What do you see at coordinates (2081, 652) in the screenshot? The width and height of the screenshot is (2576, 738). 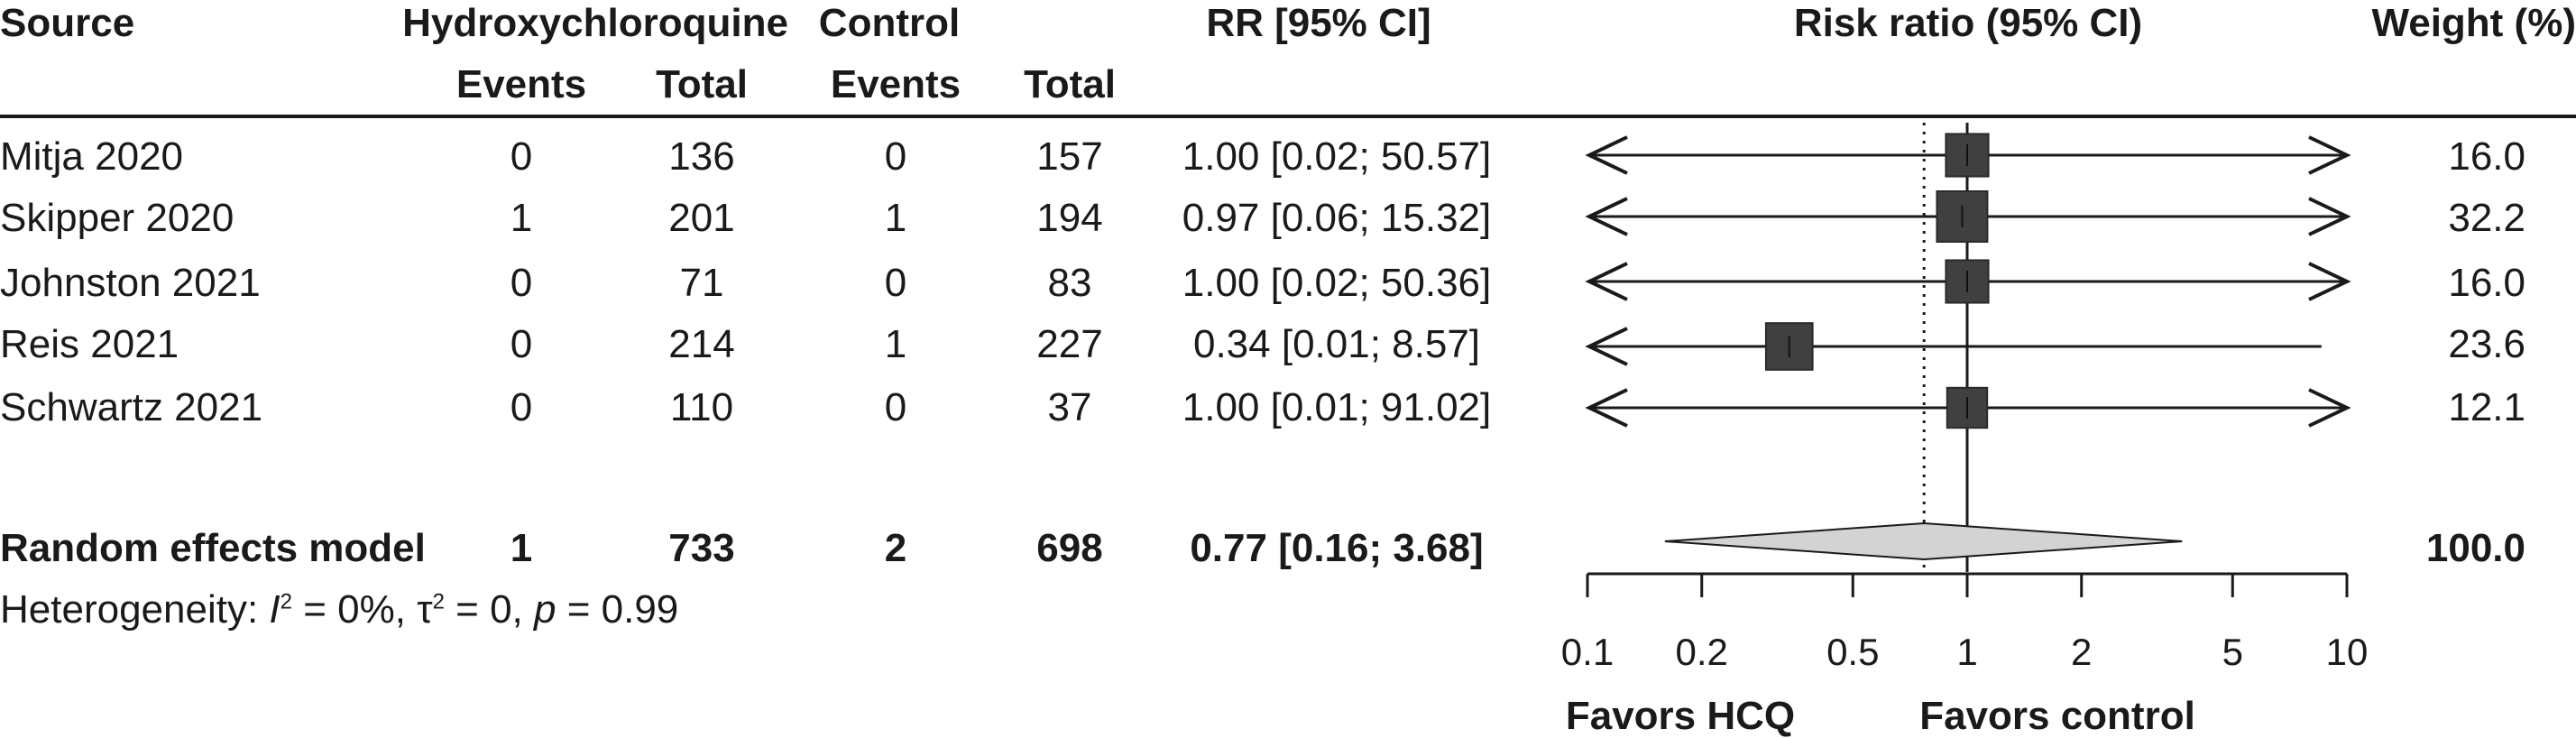 I see `x-tick-label: 2` at bounding box center [2081, 652].